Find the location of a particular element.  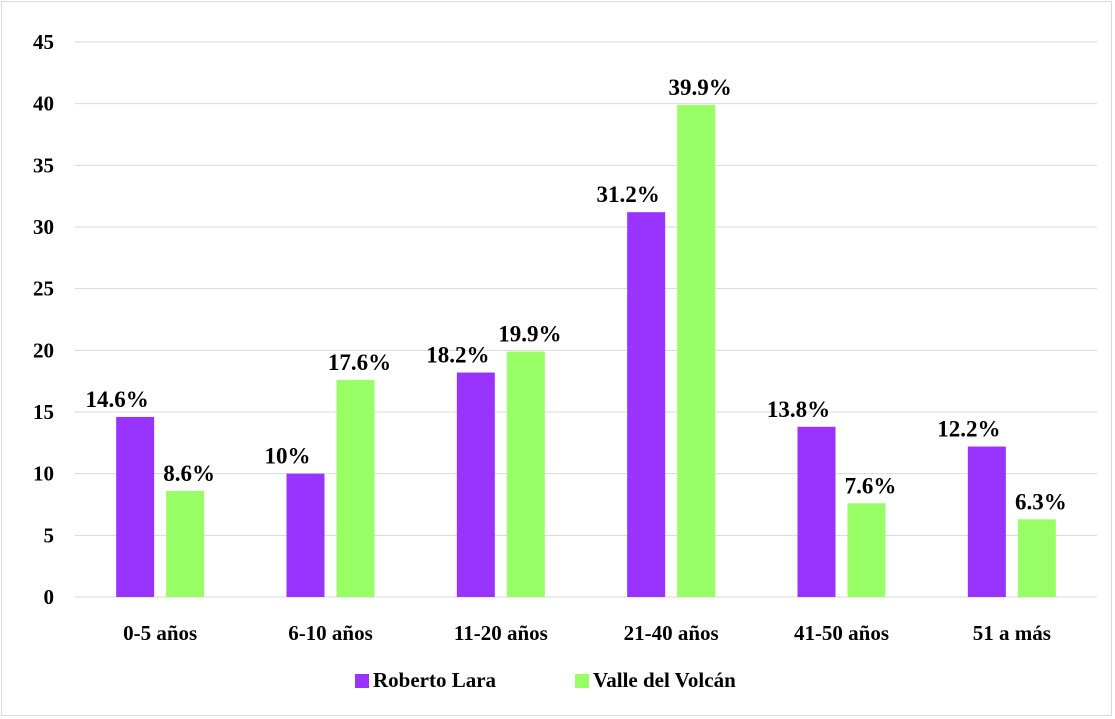

x-tick-label: 0-5 años is located at coordinates (160, 633).